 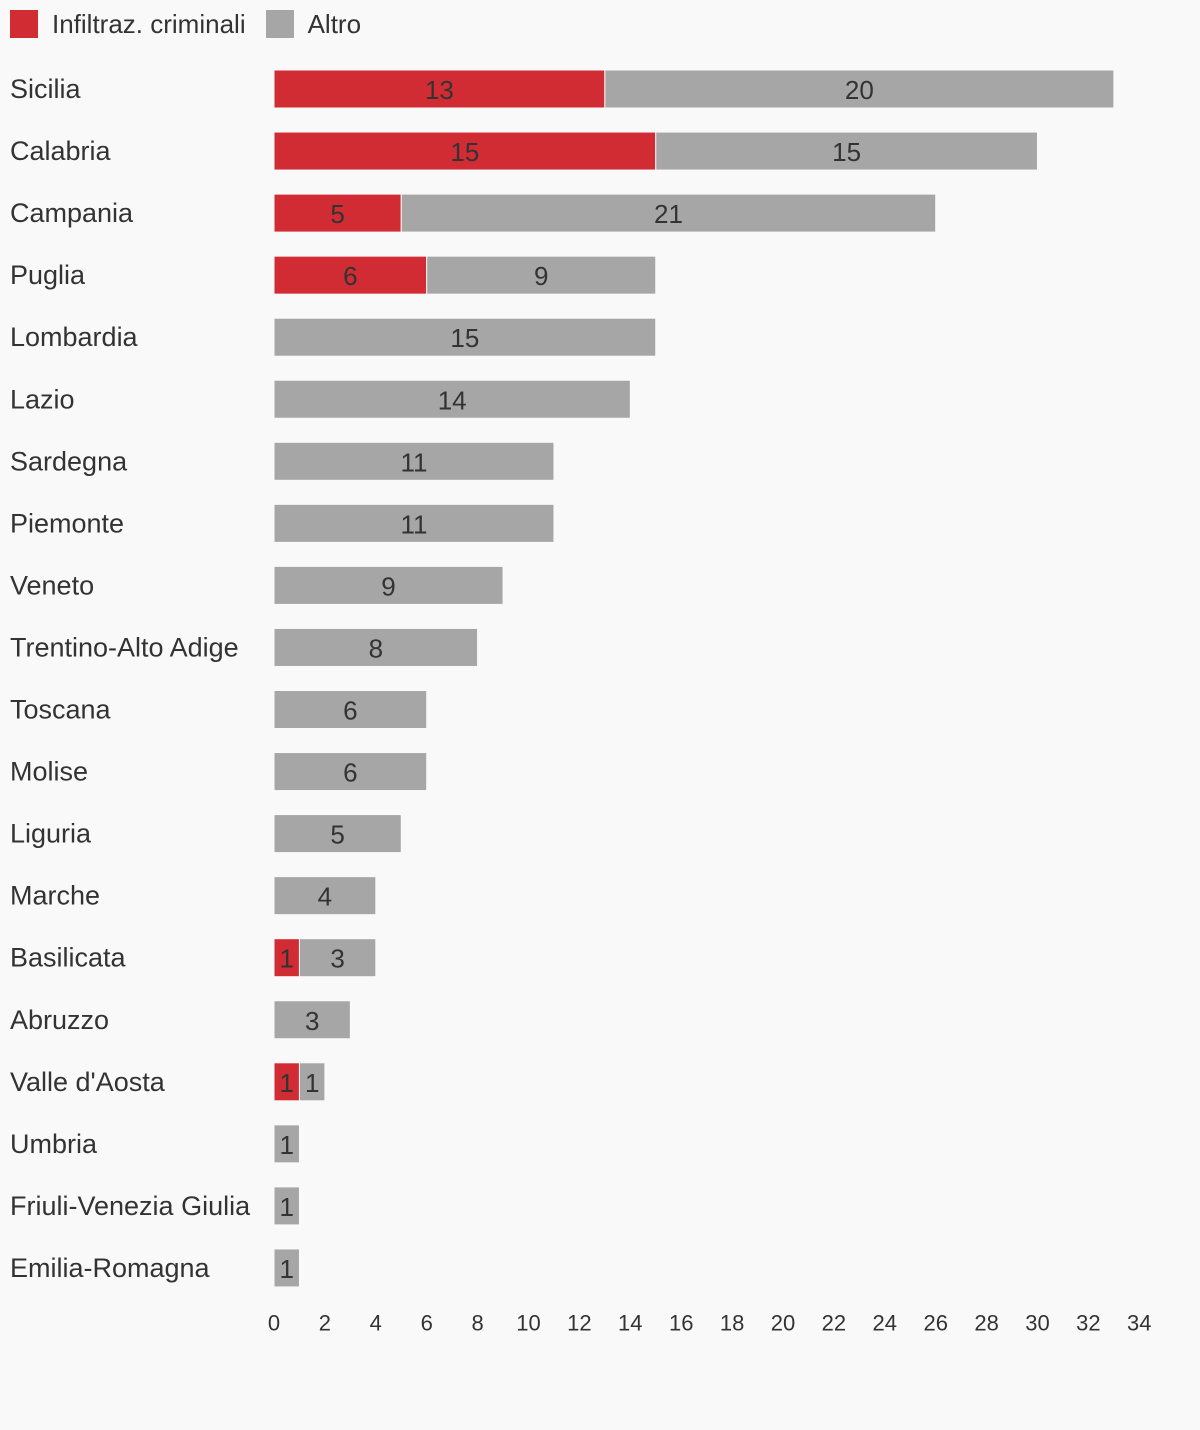 What do you see at coordinates (61, 710) in the screenshot?
I see `category-label-toscana: Toscana` at bounding box center [61, 710].